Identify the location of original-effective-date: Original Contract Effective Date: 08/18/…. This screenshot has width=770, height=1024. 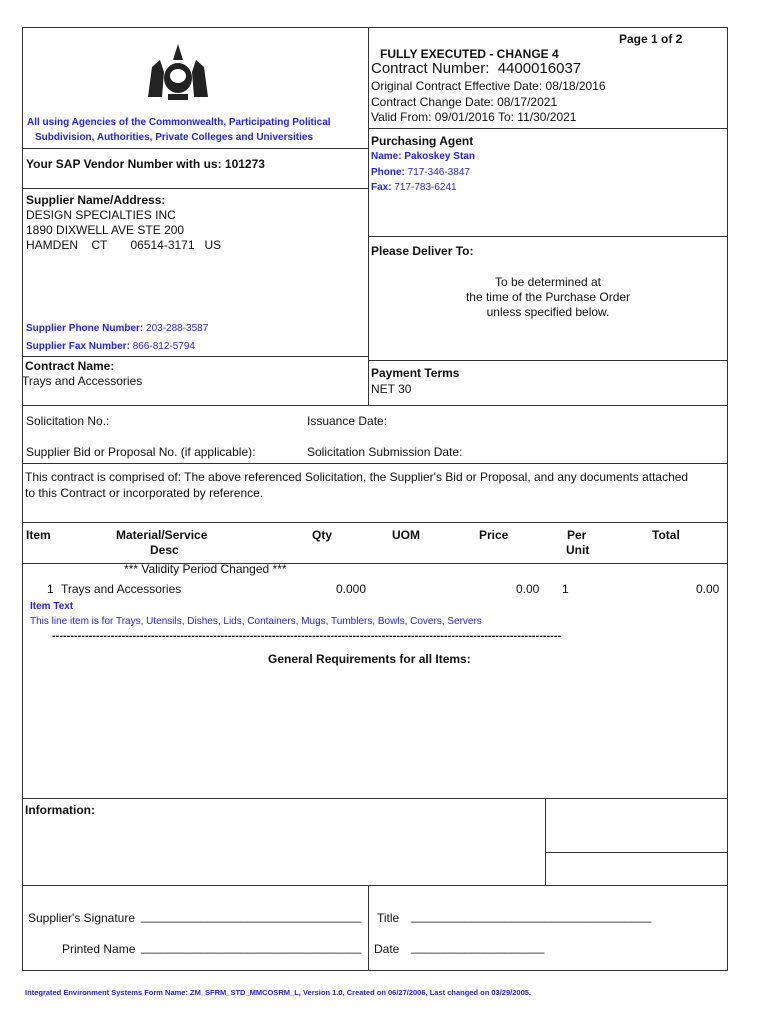
(488, 86).